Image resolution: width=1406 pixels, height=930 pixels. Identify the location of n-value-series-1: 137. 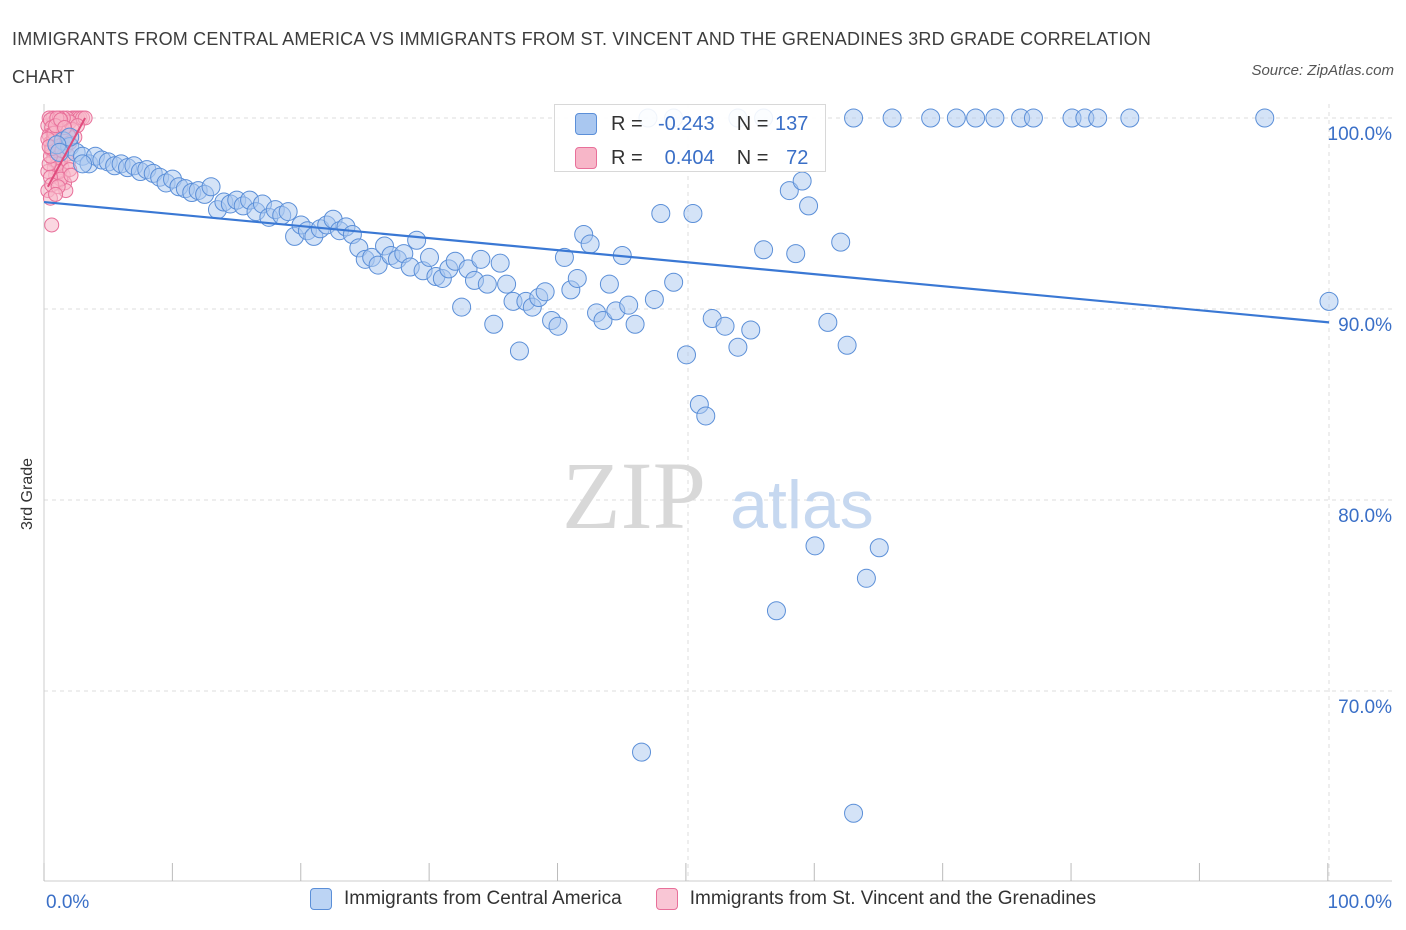
(792, 123).